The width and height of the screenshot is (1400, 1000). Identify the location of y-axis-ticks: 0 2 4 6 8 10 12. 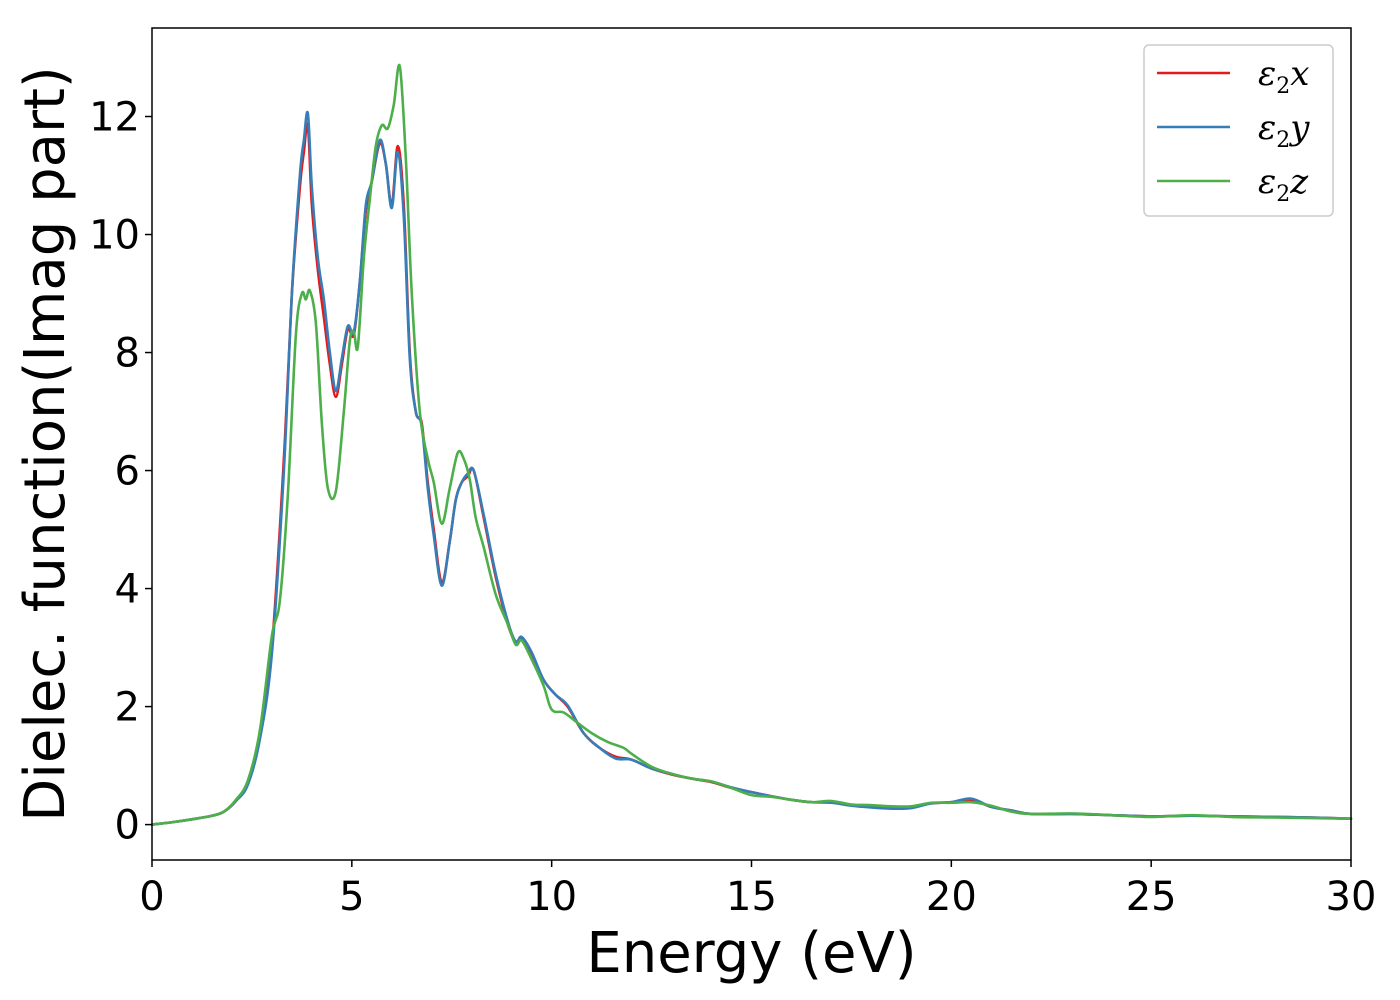
(120, 472).